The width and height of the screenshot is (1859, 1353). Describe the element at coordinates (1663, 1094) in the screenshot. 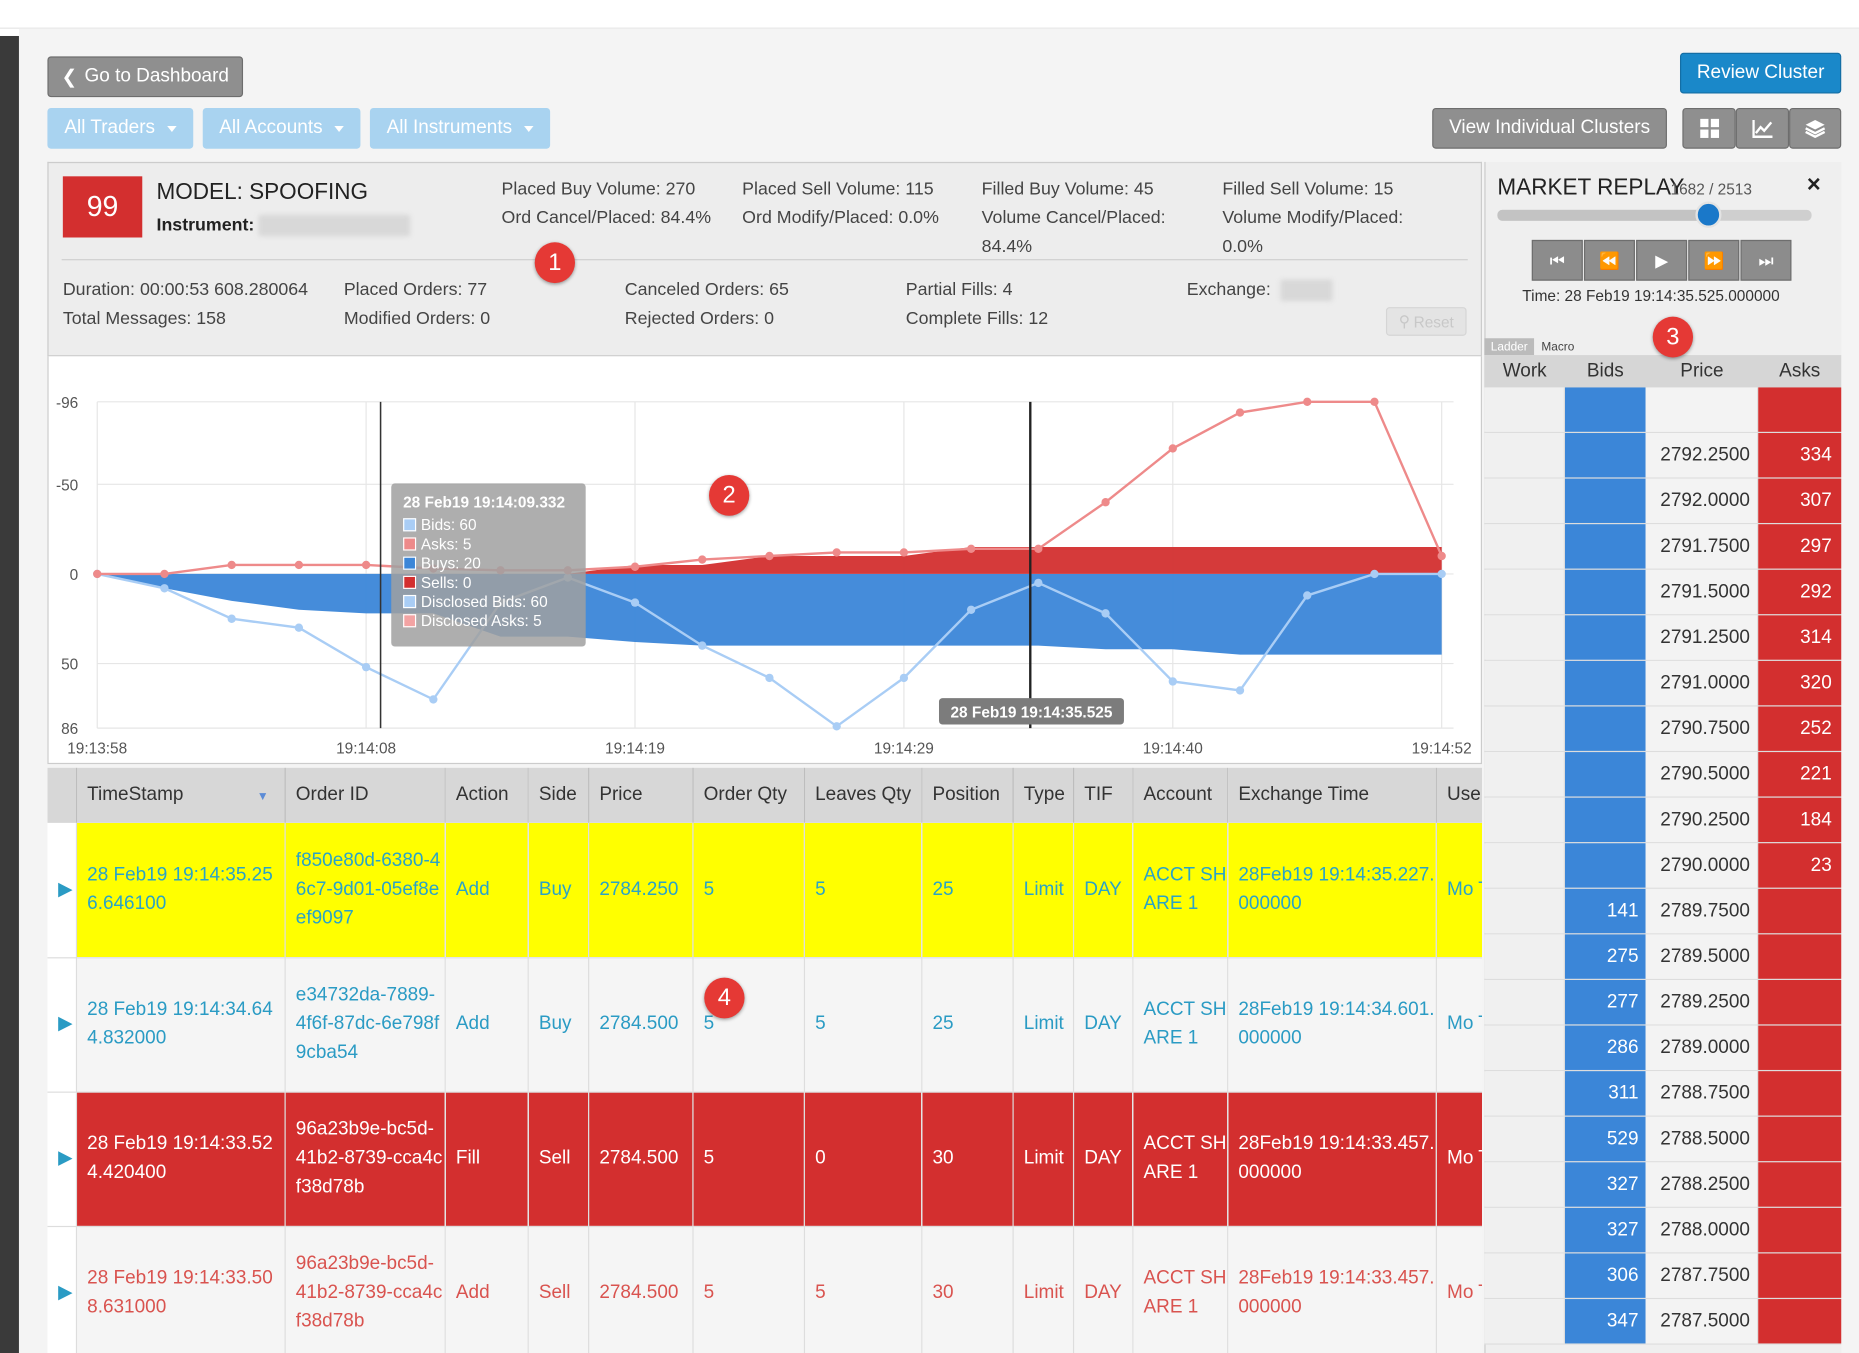

I see `ladder-row: 311 2788.7500` at that location.